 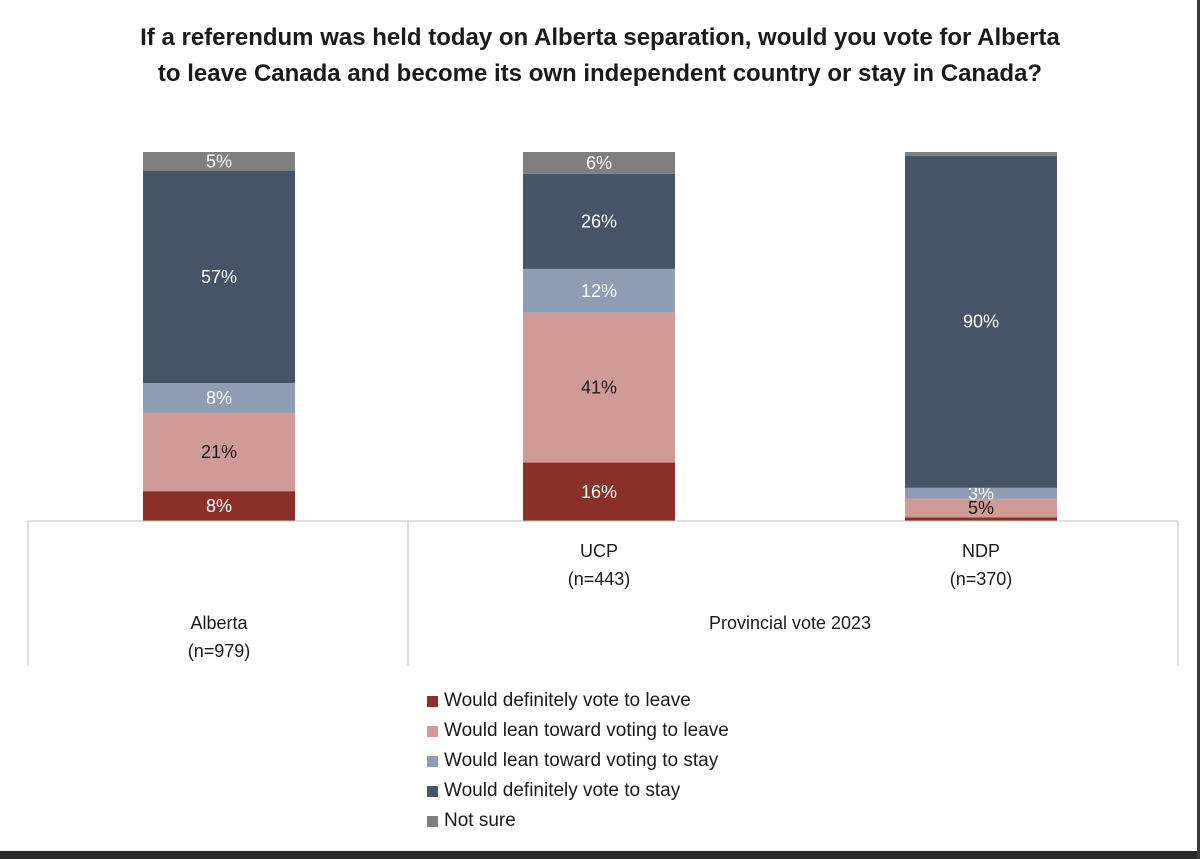 I want to click on frame-border-bottom, so click(x=600, y=855).